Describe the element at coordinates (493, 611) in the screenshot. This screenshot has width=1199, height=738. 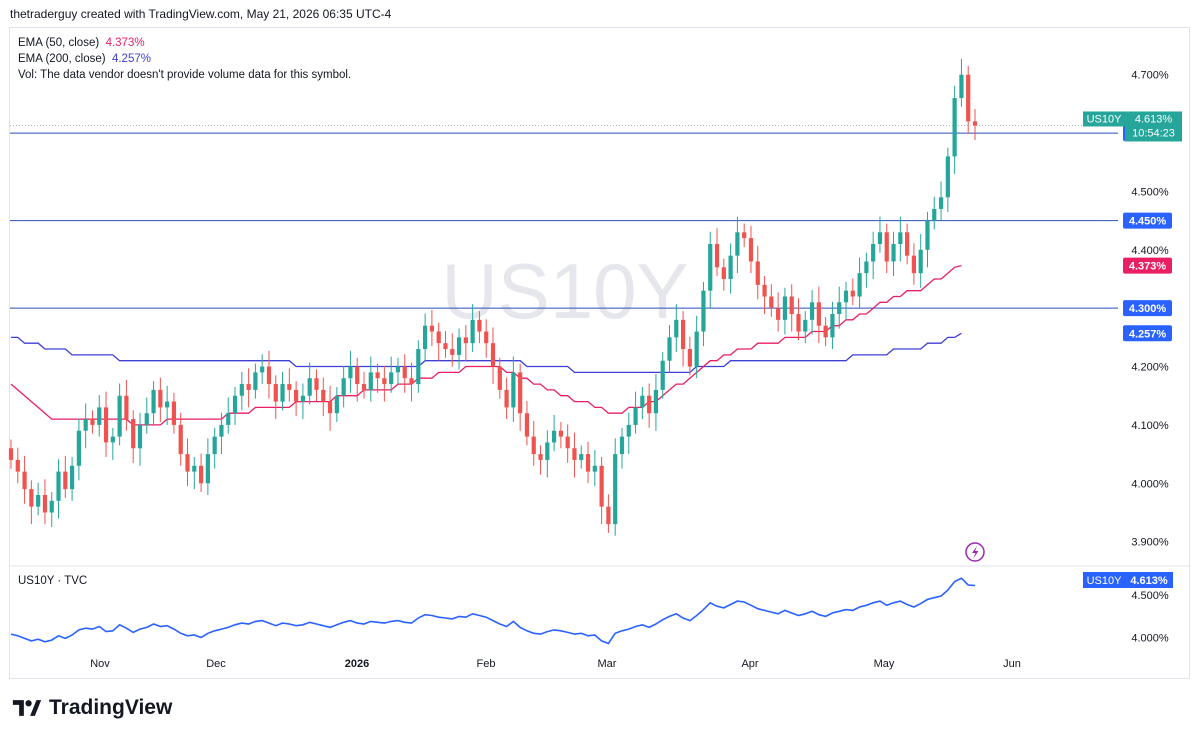
I see `sub-pane-line` at that location.